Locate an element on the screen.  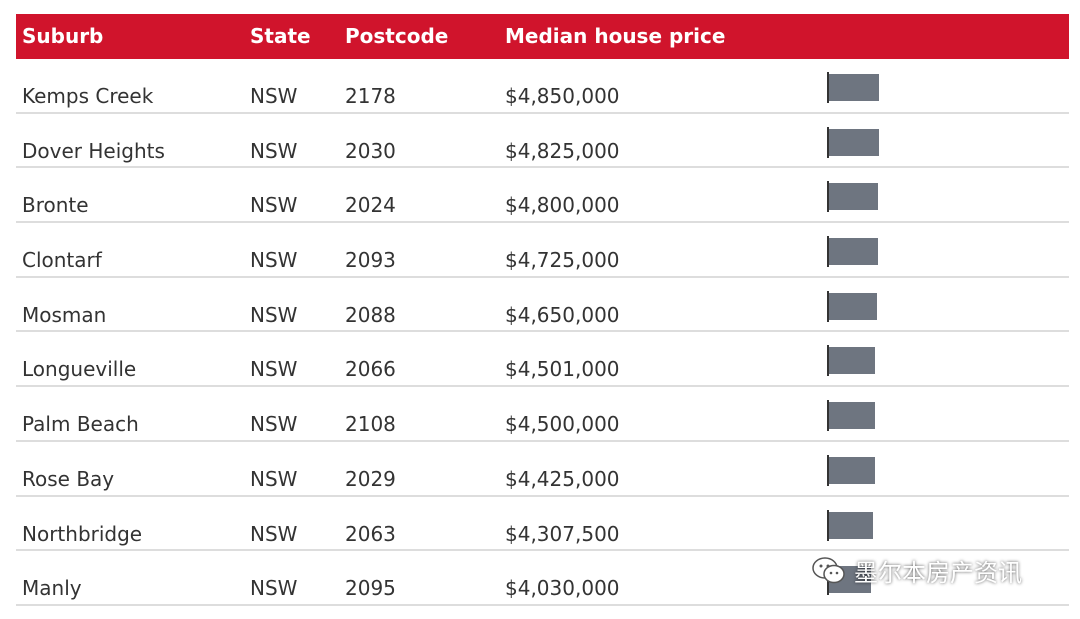
table-row: Kemps Creek NSW 2178 $4,850,000 is located at coordinates (542, 86).